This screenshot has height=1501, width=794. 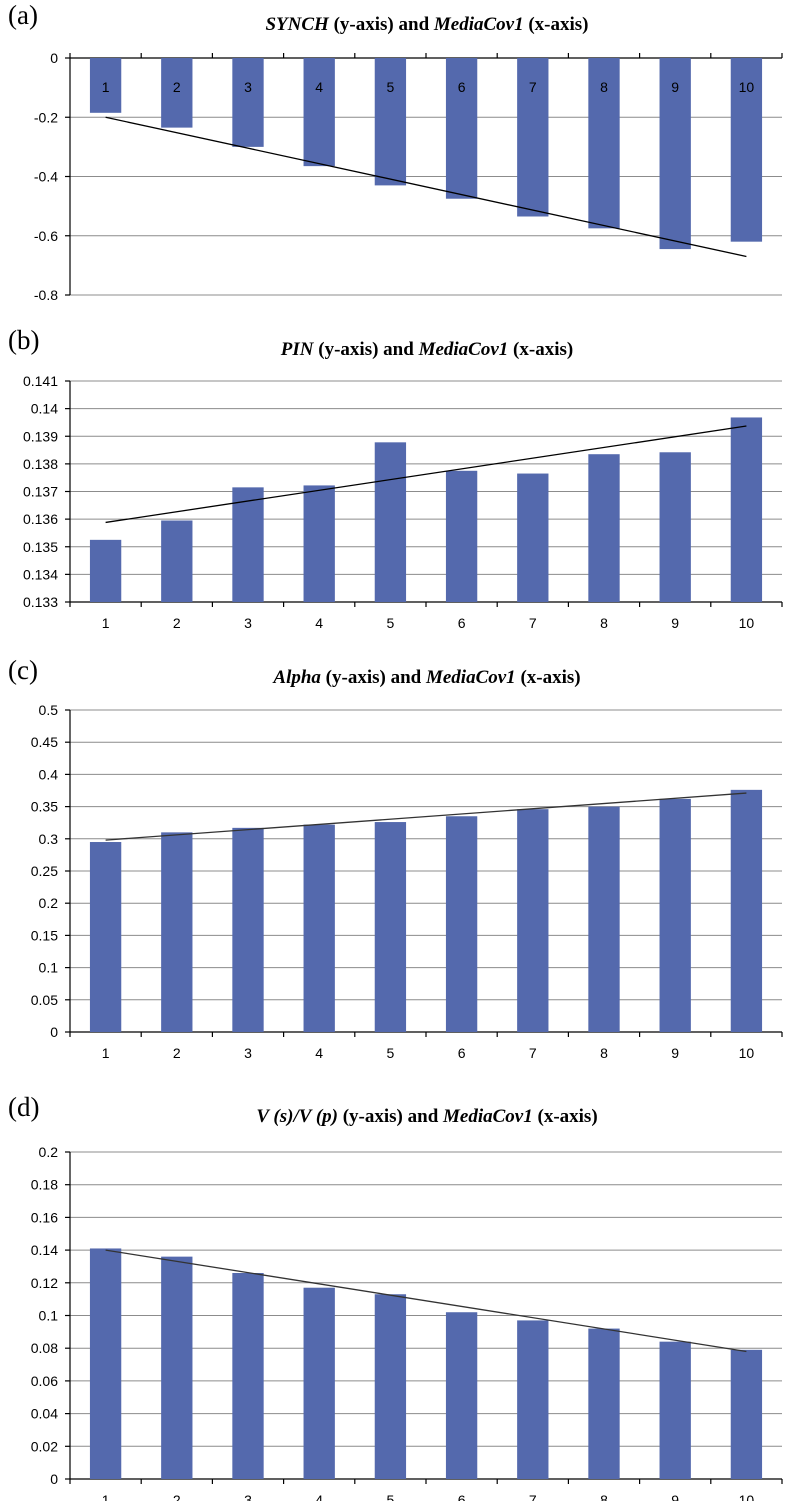 What do you see at coordinates (40, 464) in the screenshot?
I see `y-tick-label: 0.138` at bounding box center [40, 464].